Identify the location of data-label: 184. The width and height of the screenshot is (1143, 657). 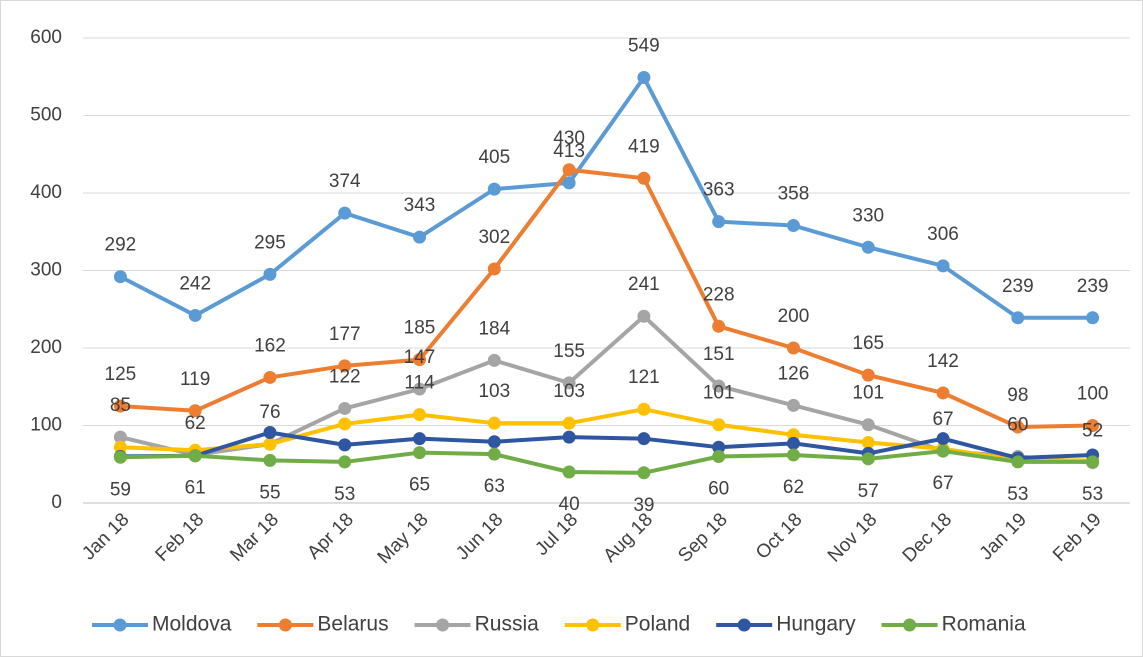
(494, 328).